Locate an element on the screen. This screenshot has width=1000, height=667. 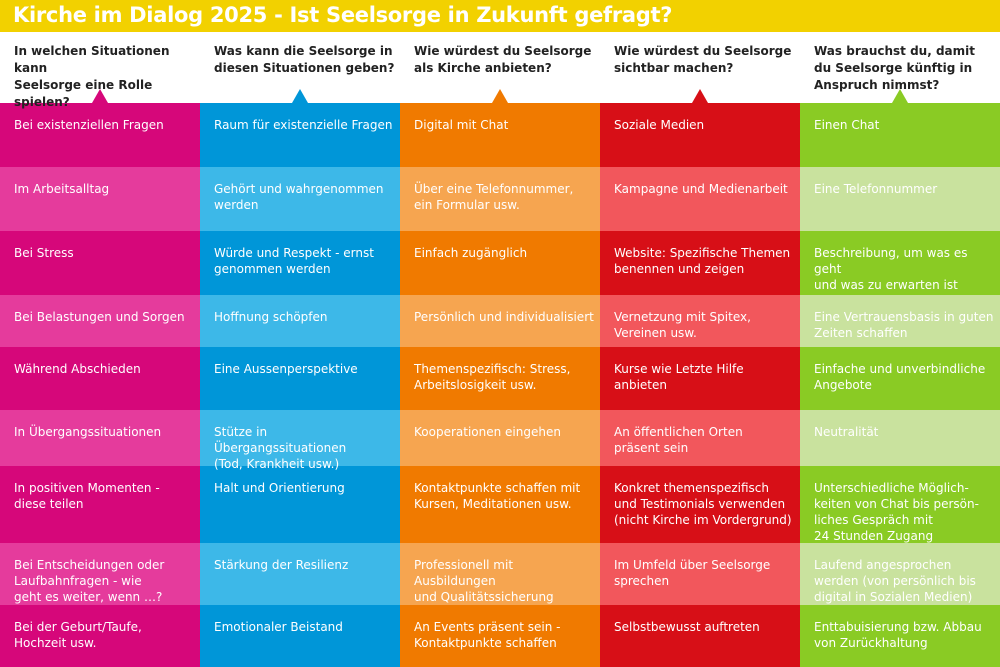
cell: Selbstbewusst auftreten is located at coordinates (700, 636).